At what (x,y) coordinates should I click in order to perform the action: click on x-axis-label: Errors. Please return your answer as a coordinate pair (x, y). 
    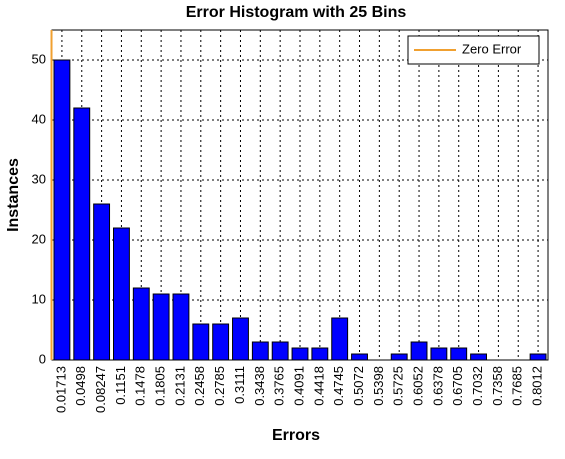
    Looking at the image, I should click on (296, 435).